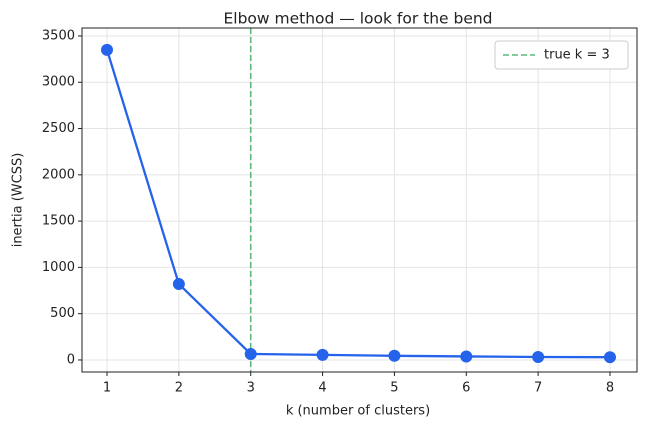 This screenshot has width=646, height=430. Describe the element at coordinates (58, 128) in the screenshot. I see `y-tick-label: 2500` at that location.